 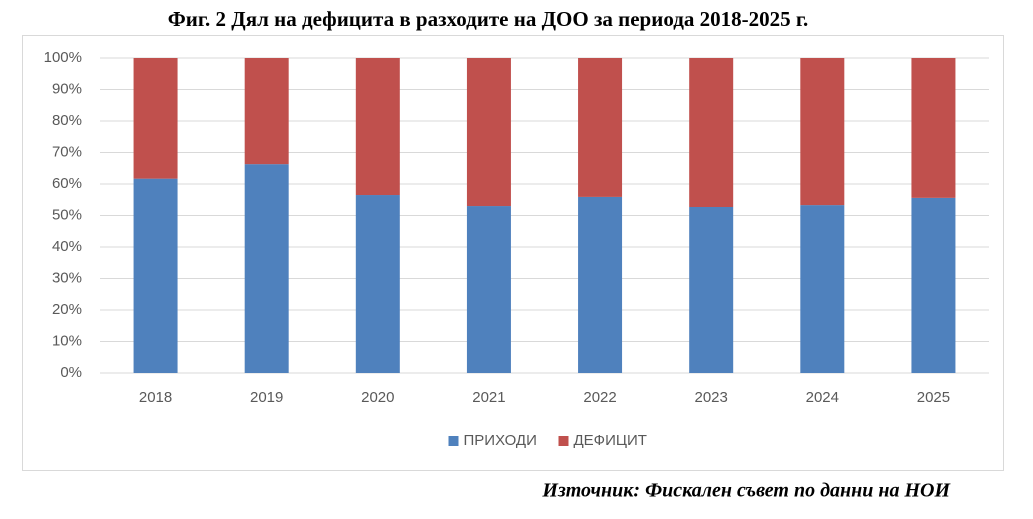 I want to click on y-tick-label: 100%, so click(x=63, y=57).